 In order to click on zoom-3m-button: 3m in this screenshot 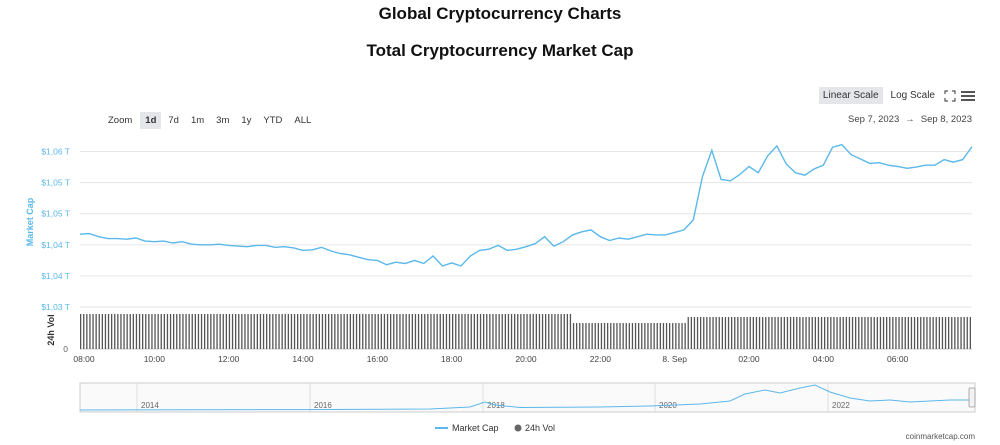, I will do `click(223, 120)`.